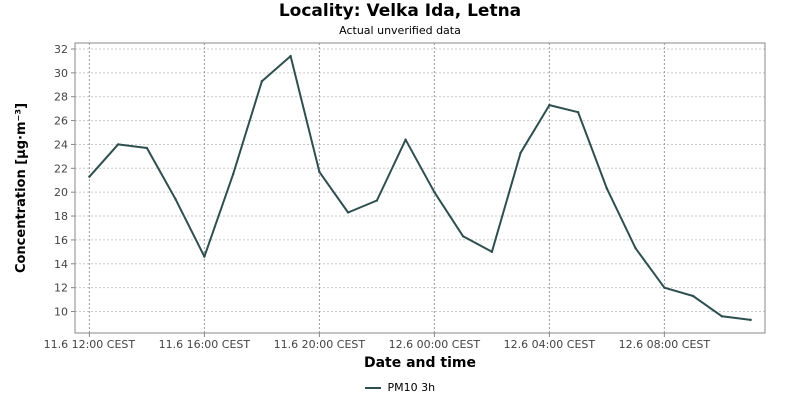 The height and width of the screenshot is (400, 800). I want to click on chart-subtitle: Actual unverified data, so click(400, 30).